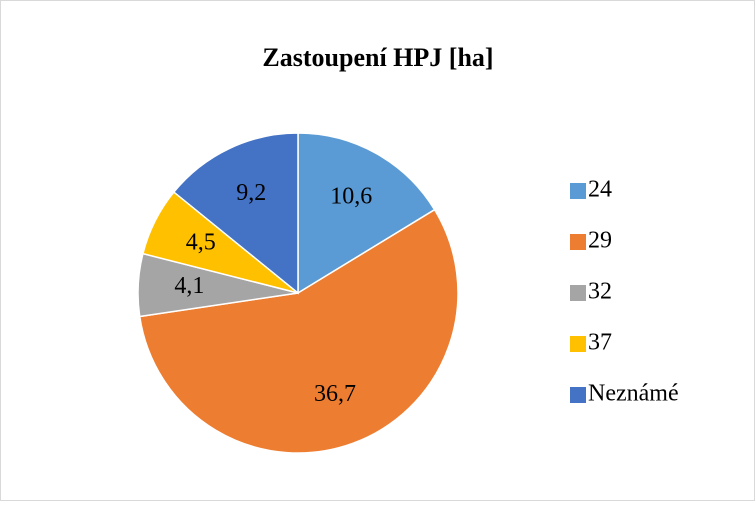  What do you see at coordinates (351, 197) in the screenshot?
I see `data-label: 10,6` at bounding box center [351, 197].